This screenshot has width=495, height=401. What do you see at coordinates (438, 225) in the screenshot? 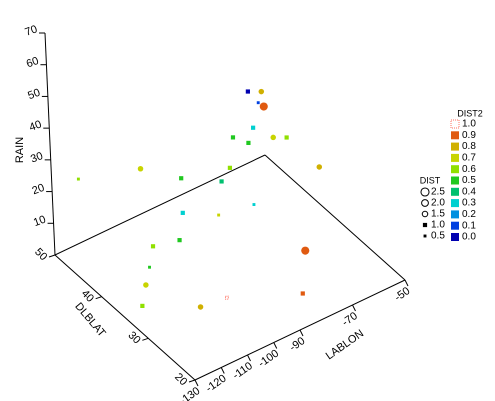
I see `size-legend-label: 1.0` at bounding box center [438, 225].